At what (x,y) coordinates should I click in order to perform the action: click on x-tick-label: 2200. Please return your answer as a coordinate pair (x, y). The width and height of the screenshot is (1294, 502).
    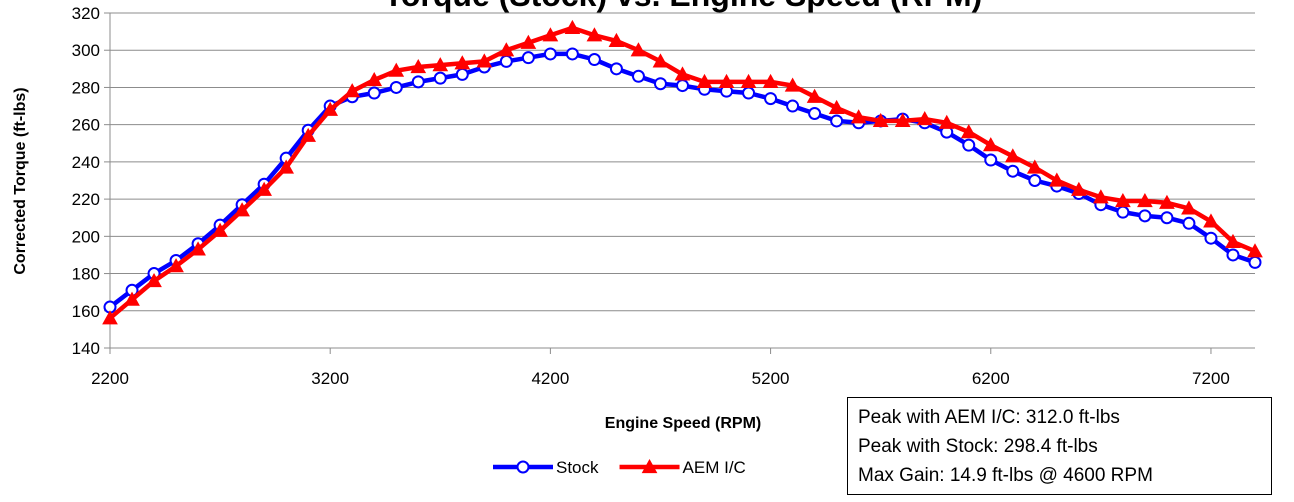
    Looking at the image, I should click on (110, 378).